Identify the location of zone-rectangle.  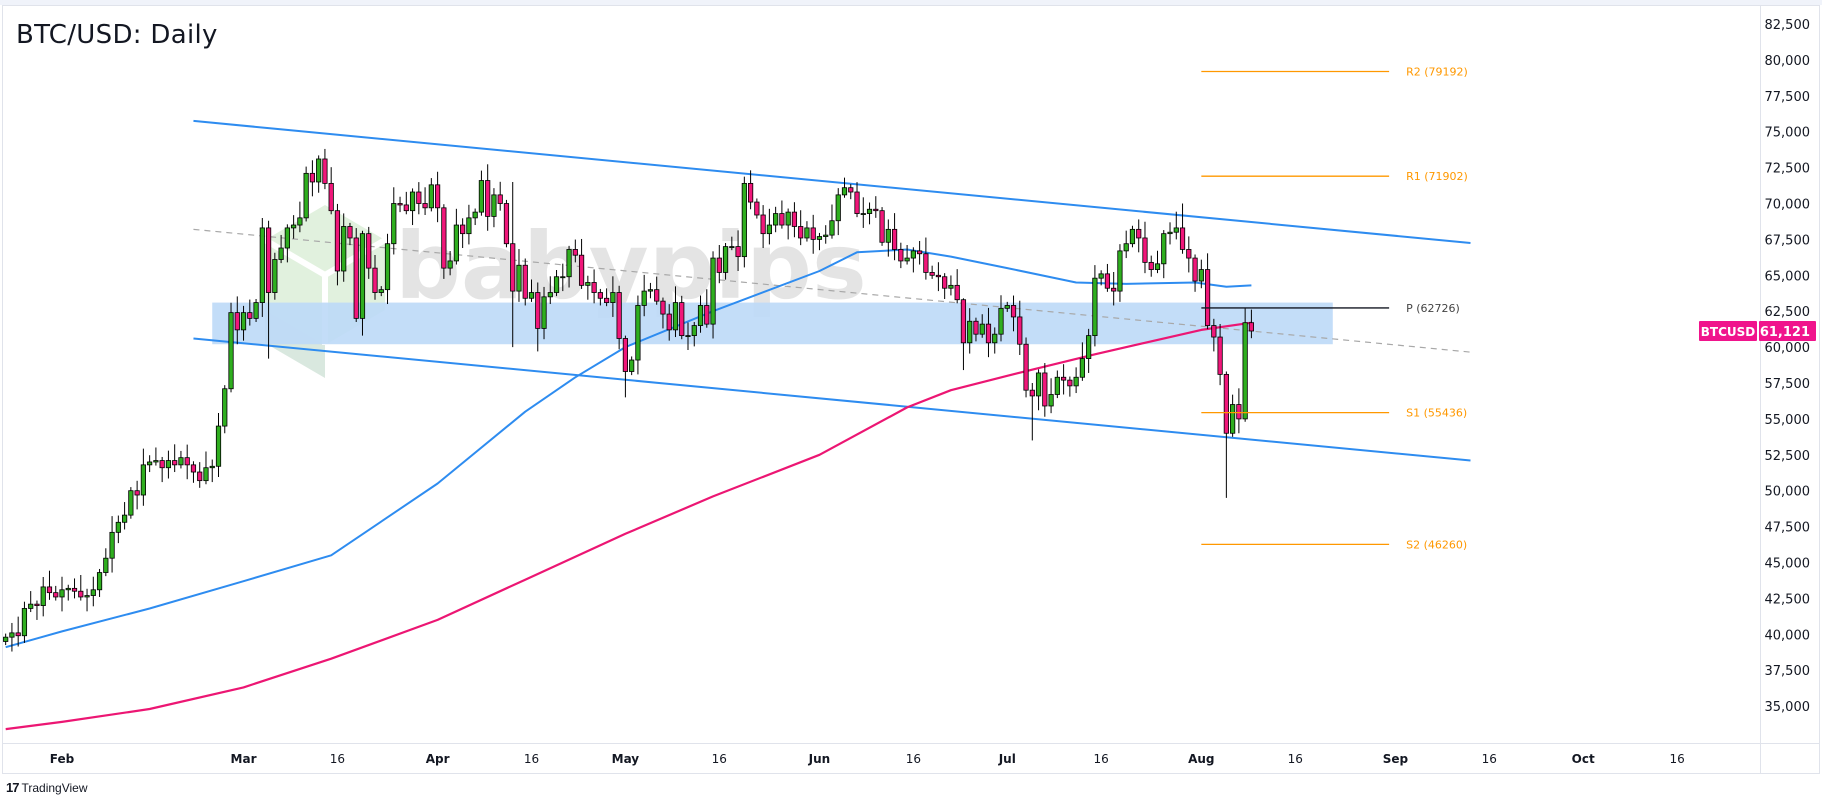
(772, 323).